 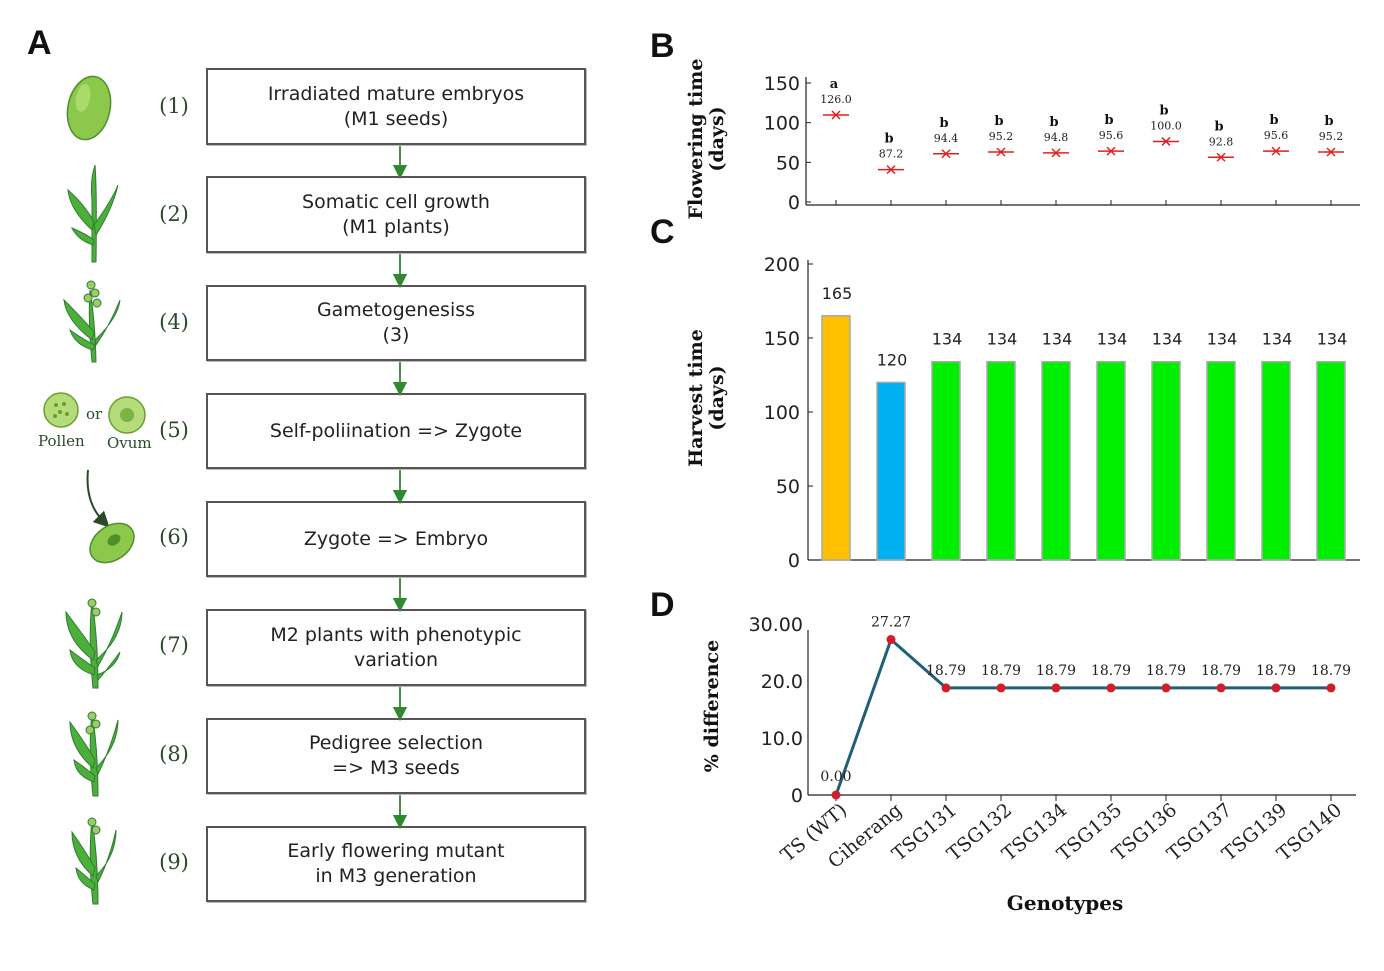 I want to click on y-tick-label: 200, so click(x=782, y=265).